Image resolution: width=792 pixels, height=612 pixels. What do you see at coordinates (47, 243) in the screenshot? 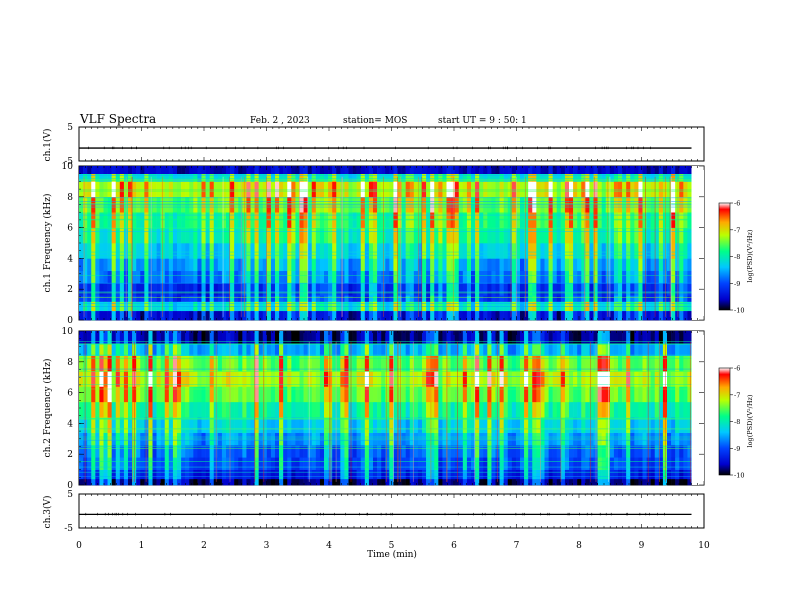
I see `ch1-freq-ylabel: ch.1 Frequency (kHz)` at bounding box center [47, 243].